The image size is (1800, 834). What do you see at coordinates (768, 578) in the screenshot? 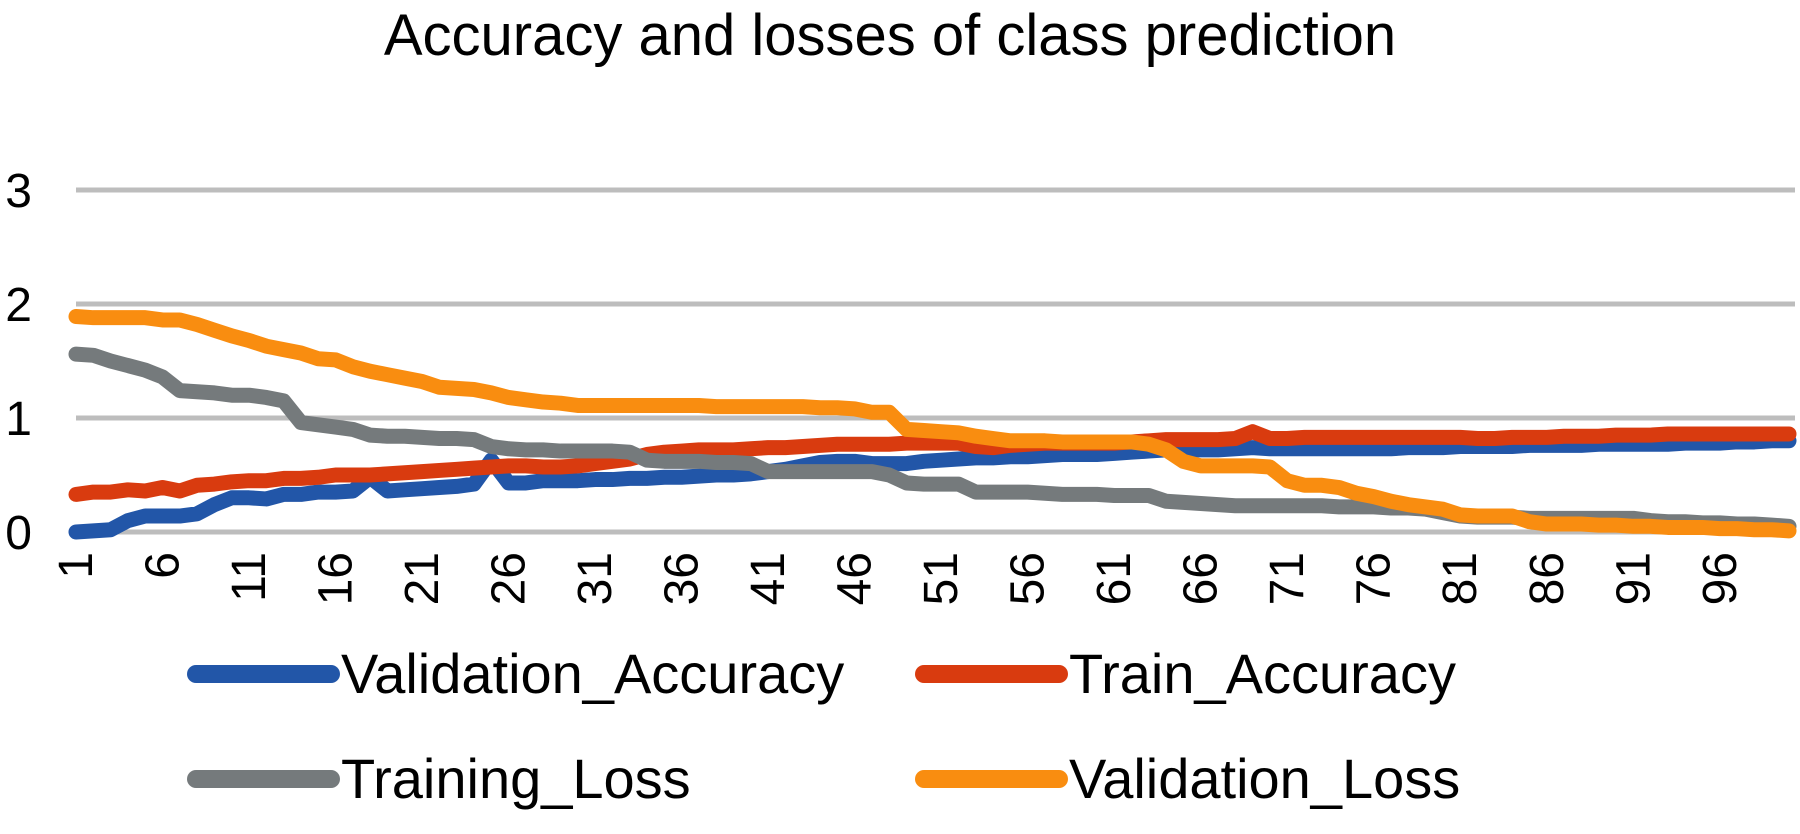
I see `x-tick-label: 41` at bounding box center [768, 578].